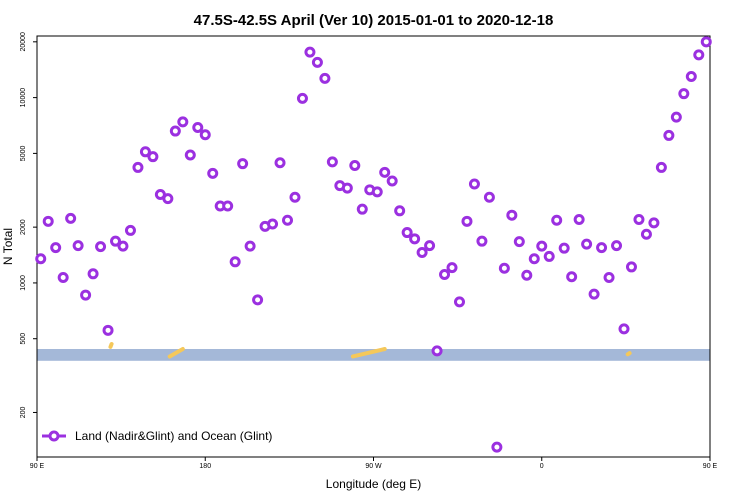 The image size is (750, 500). Describe the element at coordinates (8, 246) in the screenshot. I see `y-axis-label: N Total` at that location.